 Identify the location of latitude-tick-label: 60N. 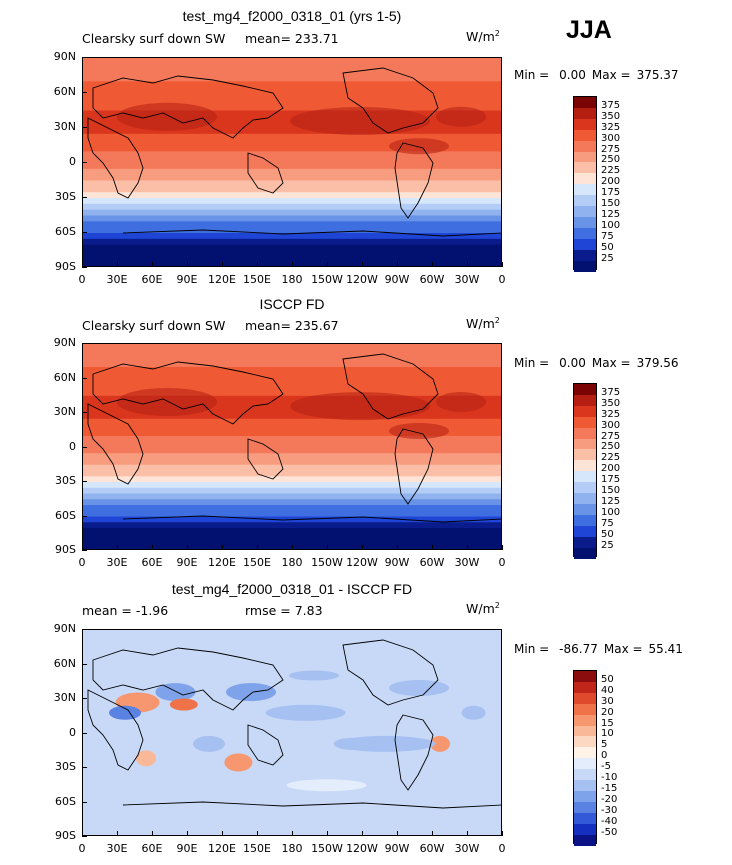
(64, 663).